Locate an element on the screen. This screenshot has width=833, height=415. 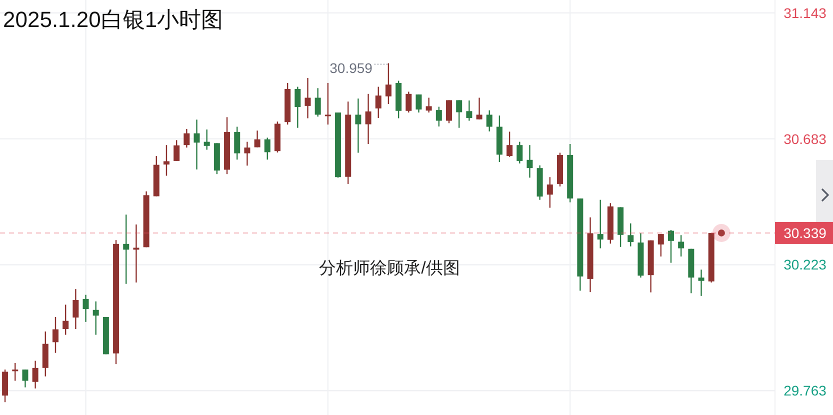
y-tick-label: 30.223 is located at coordinates (805, 264).